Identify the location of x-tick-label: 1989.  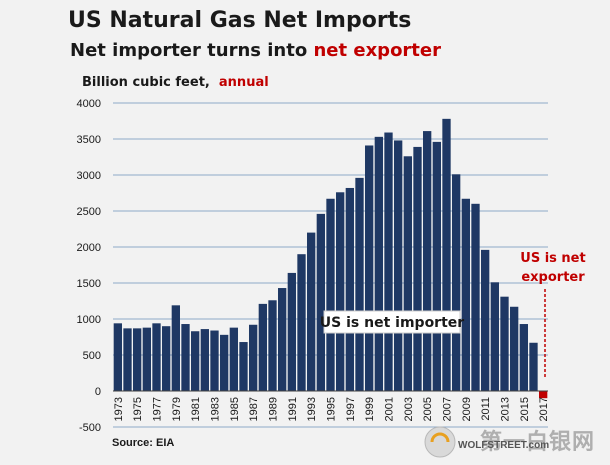
(274, 409).